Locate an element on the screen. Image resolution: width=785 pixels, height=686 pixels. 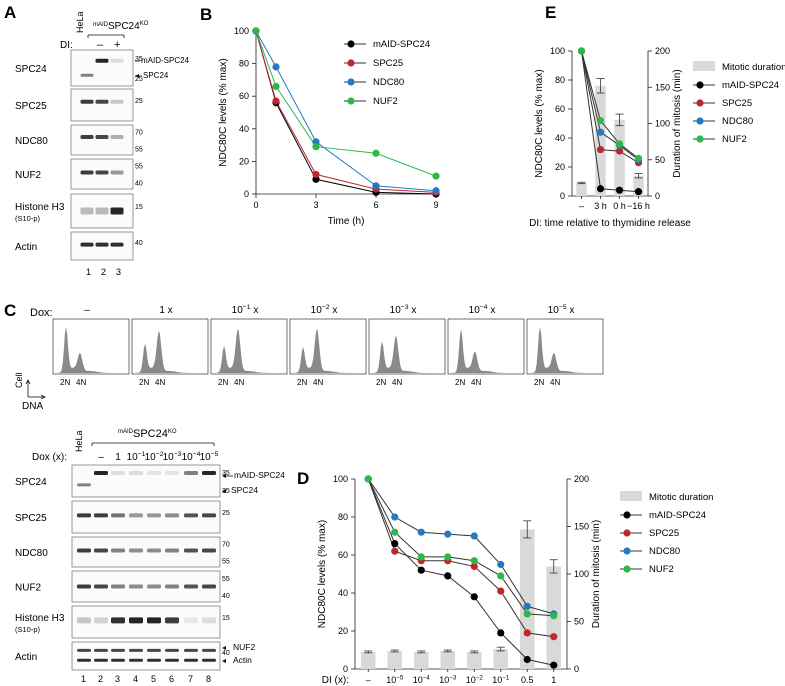
di-plus: + is located at coordinates (117, 45).